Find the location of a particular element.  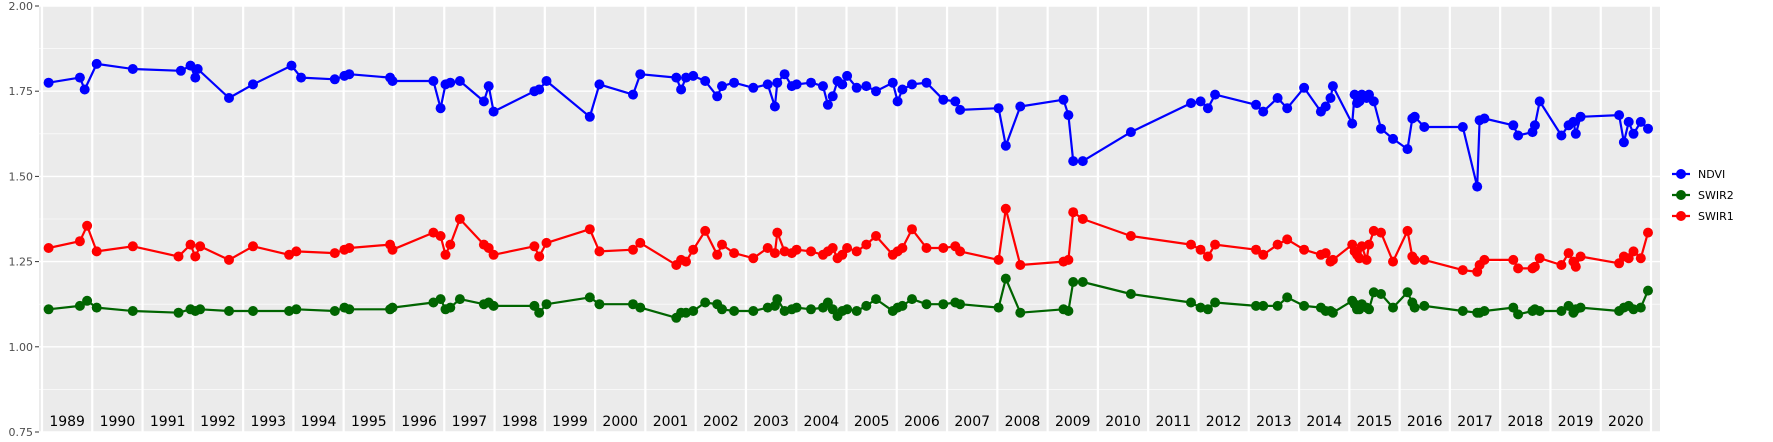

legend-label: SWIR2 is located at coordinates (1716, 195).